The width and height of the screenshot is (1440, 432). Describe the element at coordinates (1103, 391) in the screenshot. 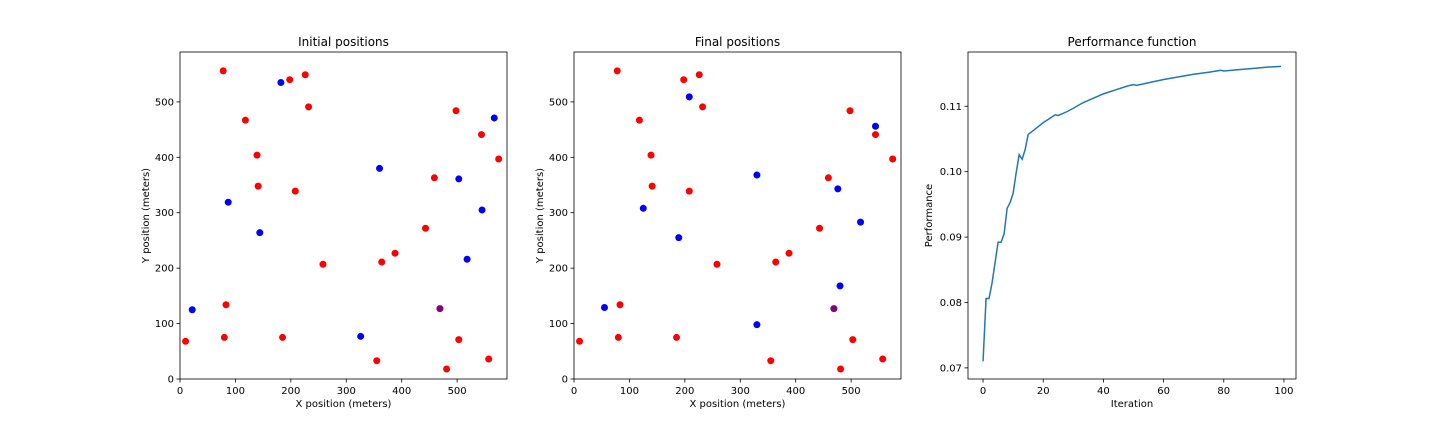

I see `x-tick-label: 40` at that location.